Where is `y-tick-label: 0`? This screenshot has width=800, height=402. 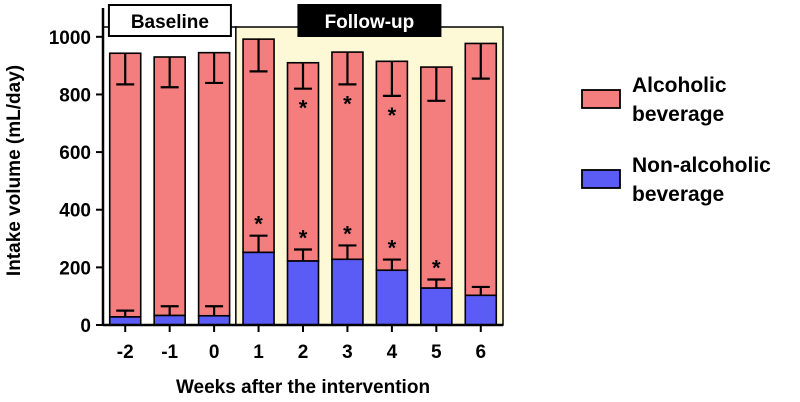 y-tick-label: 0 is located at coordinates (85, 326).